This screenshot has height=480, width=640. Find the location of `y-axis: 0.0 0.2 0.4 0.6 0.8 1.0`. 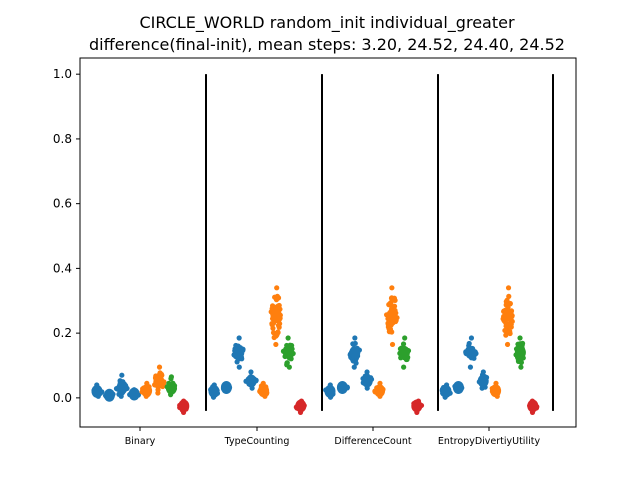

y-axis: 0.0 0.2 0.4 0.6 0.8 1.0 is located at coordinates (66, 236).